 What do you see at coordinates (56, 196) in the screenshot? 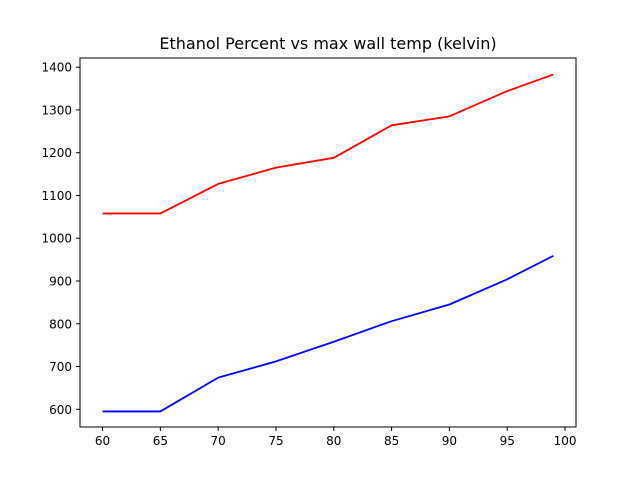
I see `y-tick-label: 1100` at bounding box center [56, 196].